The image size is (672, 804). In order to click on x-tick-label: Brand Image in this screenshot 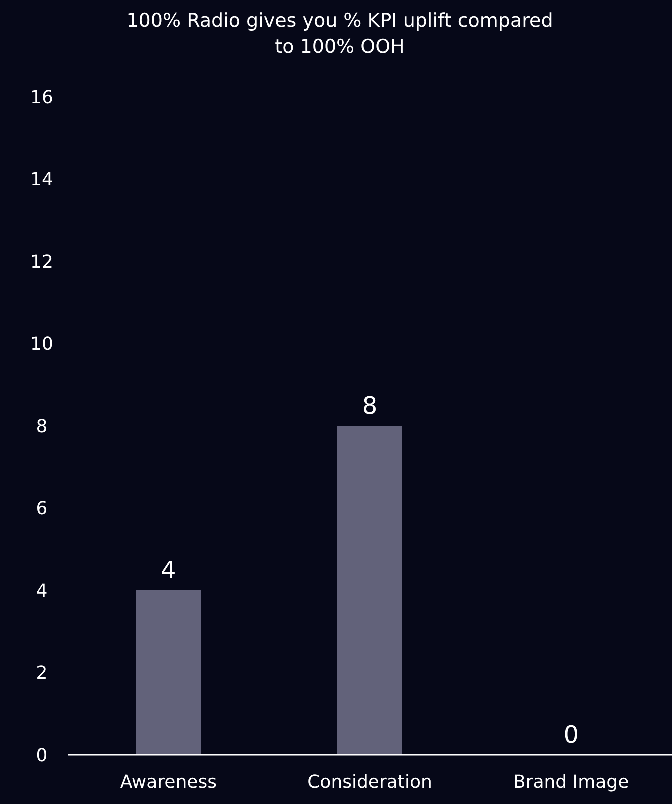, I will do `click(571, 782)`.